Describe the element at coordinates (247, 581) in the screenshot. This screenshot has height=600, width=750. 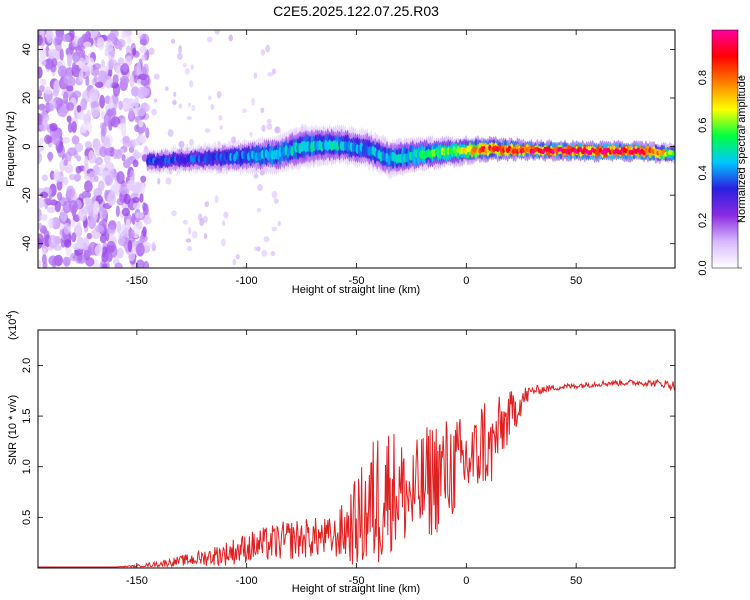
I see `snr-x-tick-label: -100` at that location.